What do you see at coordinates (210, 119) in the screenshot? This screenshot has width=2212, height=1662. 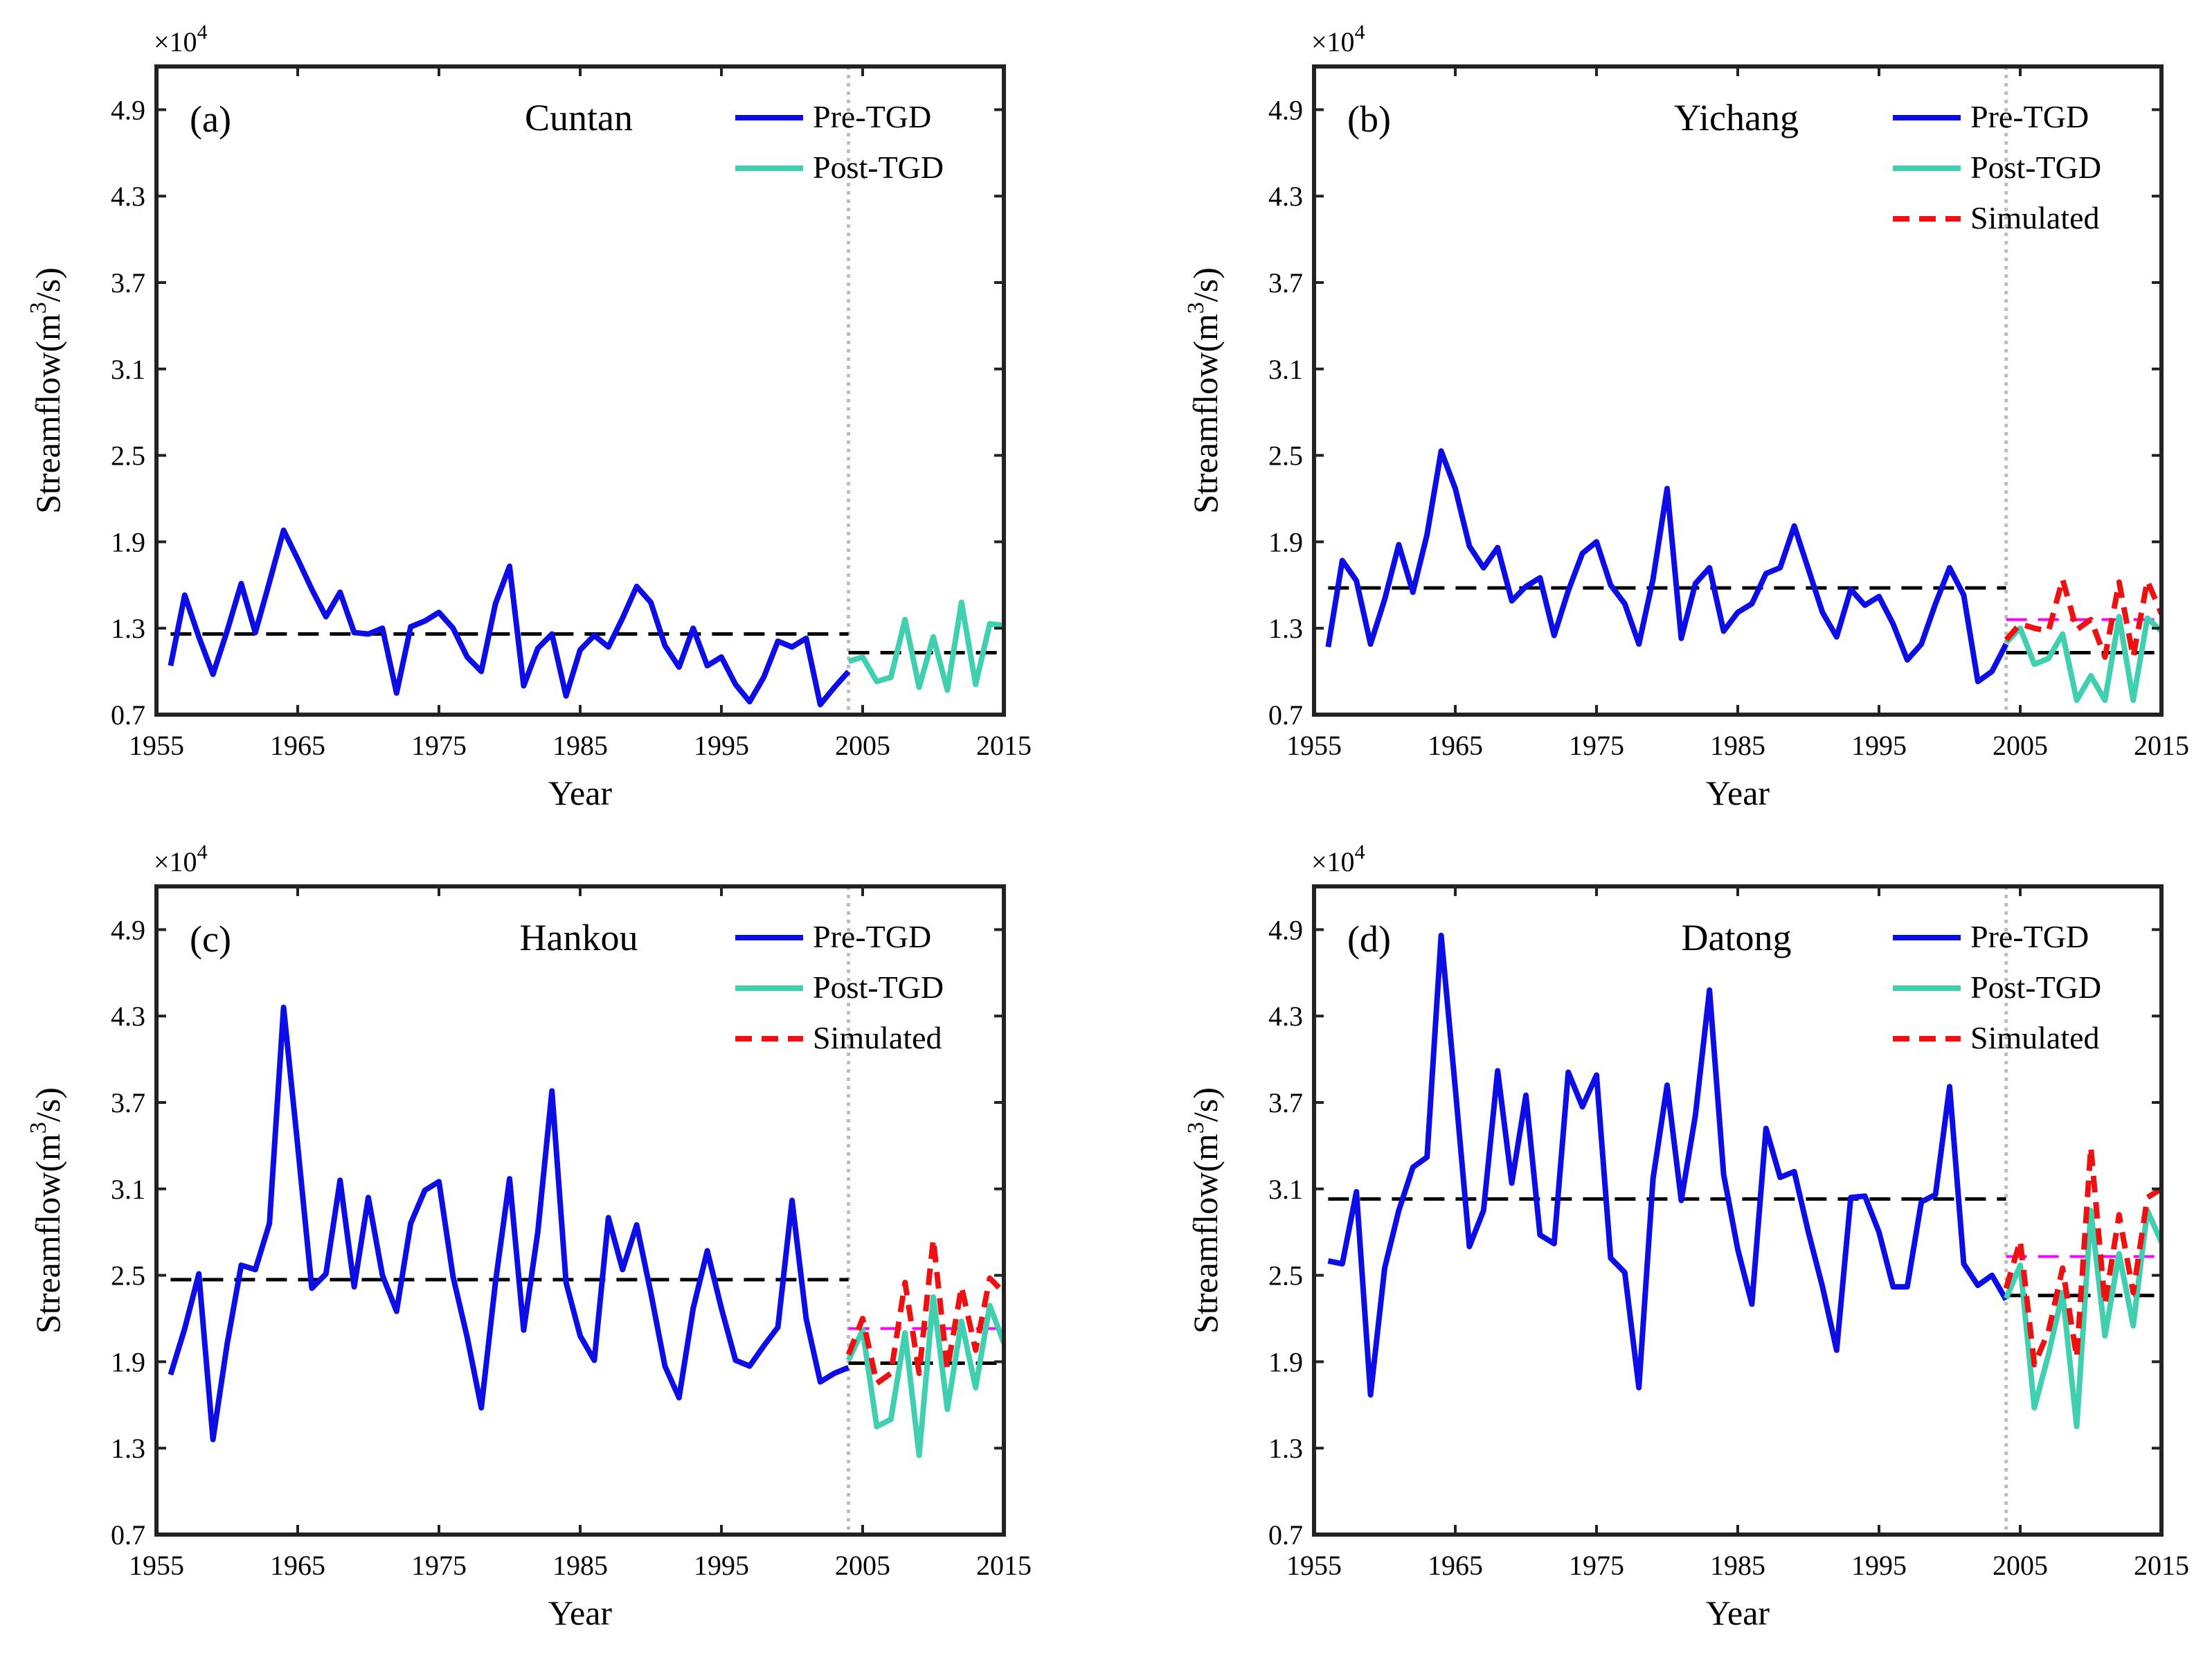 I see `panel-label: (a)` at bounding box center [210, 119].